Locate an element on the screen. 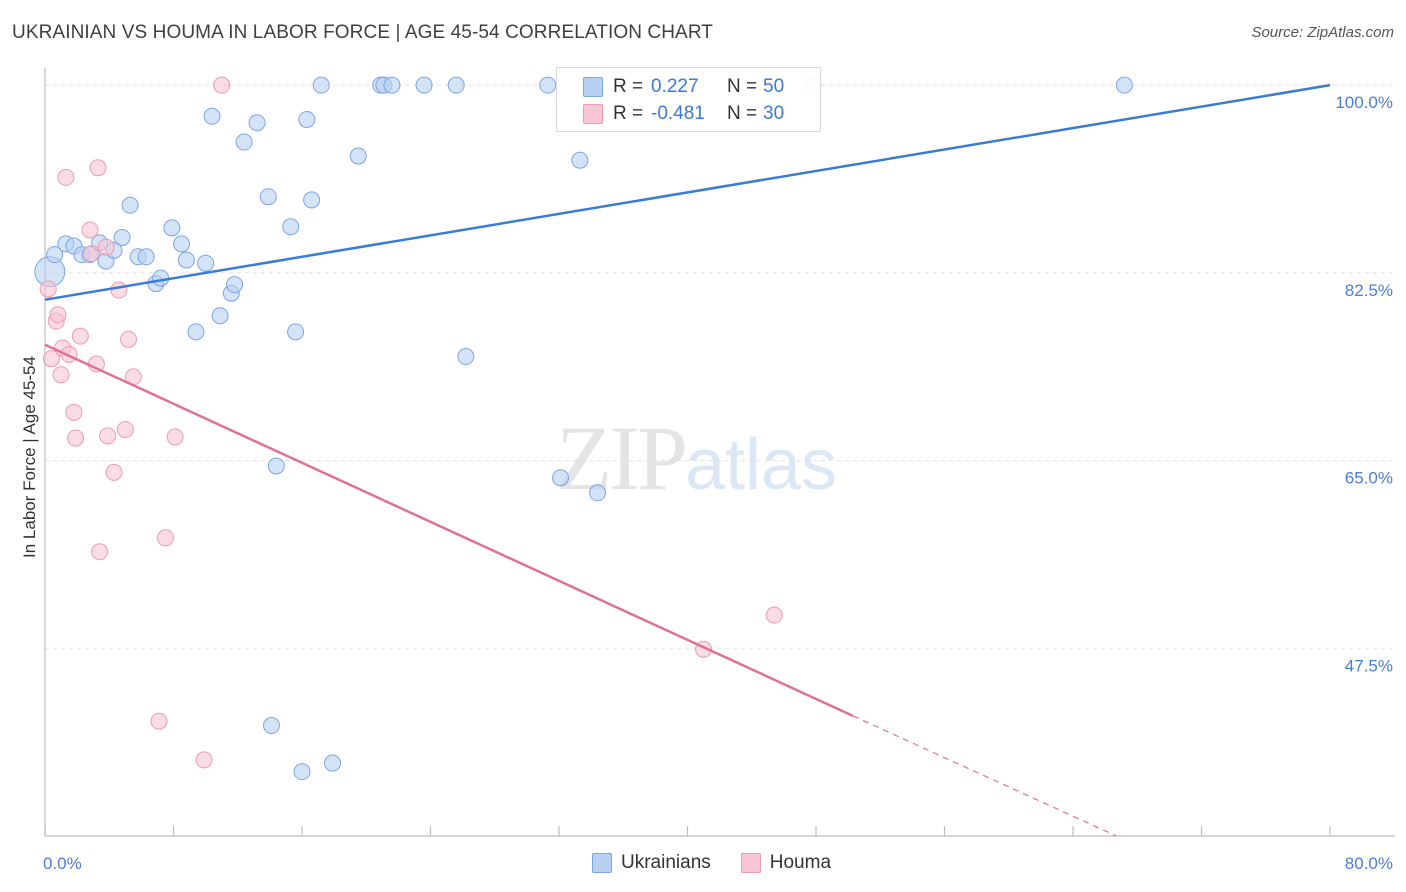  r-value-houma: -0.481 is located at coordinates (678, 113).